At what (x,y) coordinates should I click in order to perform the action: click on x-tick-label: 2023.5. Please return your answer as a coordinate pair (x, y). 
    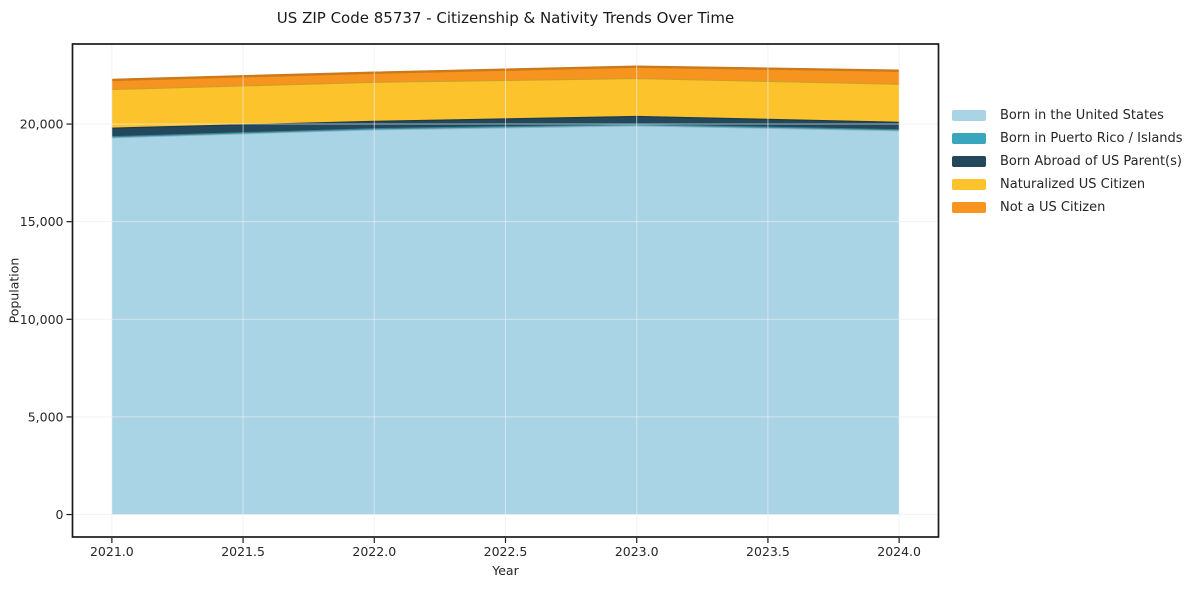
    Looking at the image, I should click on (768, 551).